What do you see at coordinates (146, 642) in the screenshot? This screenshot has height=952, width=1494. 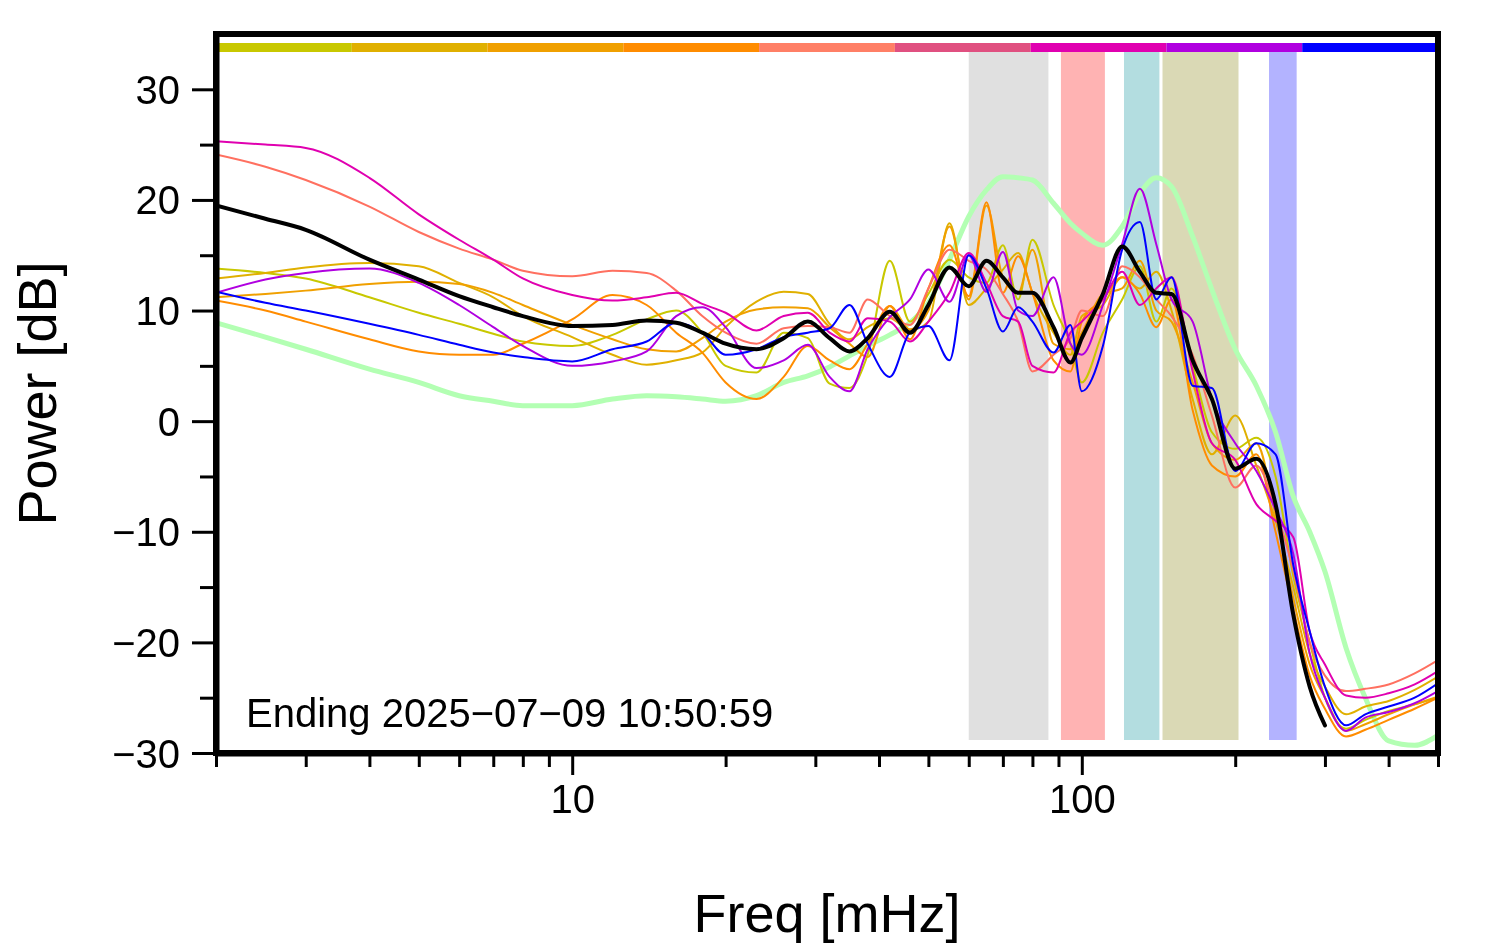 I see `y-tick-label: −20` at bounding box center [146, 642].